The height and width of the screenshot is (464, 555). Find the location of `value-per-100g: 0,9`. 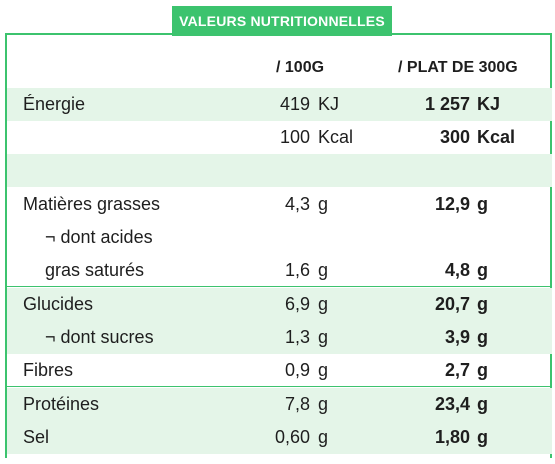

value-per-100g: 0,9 is located at coordinates (297, 370).